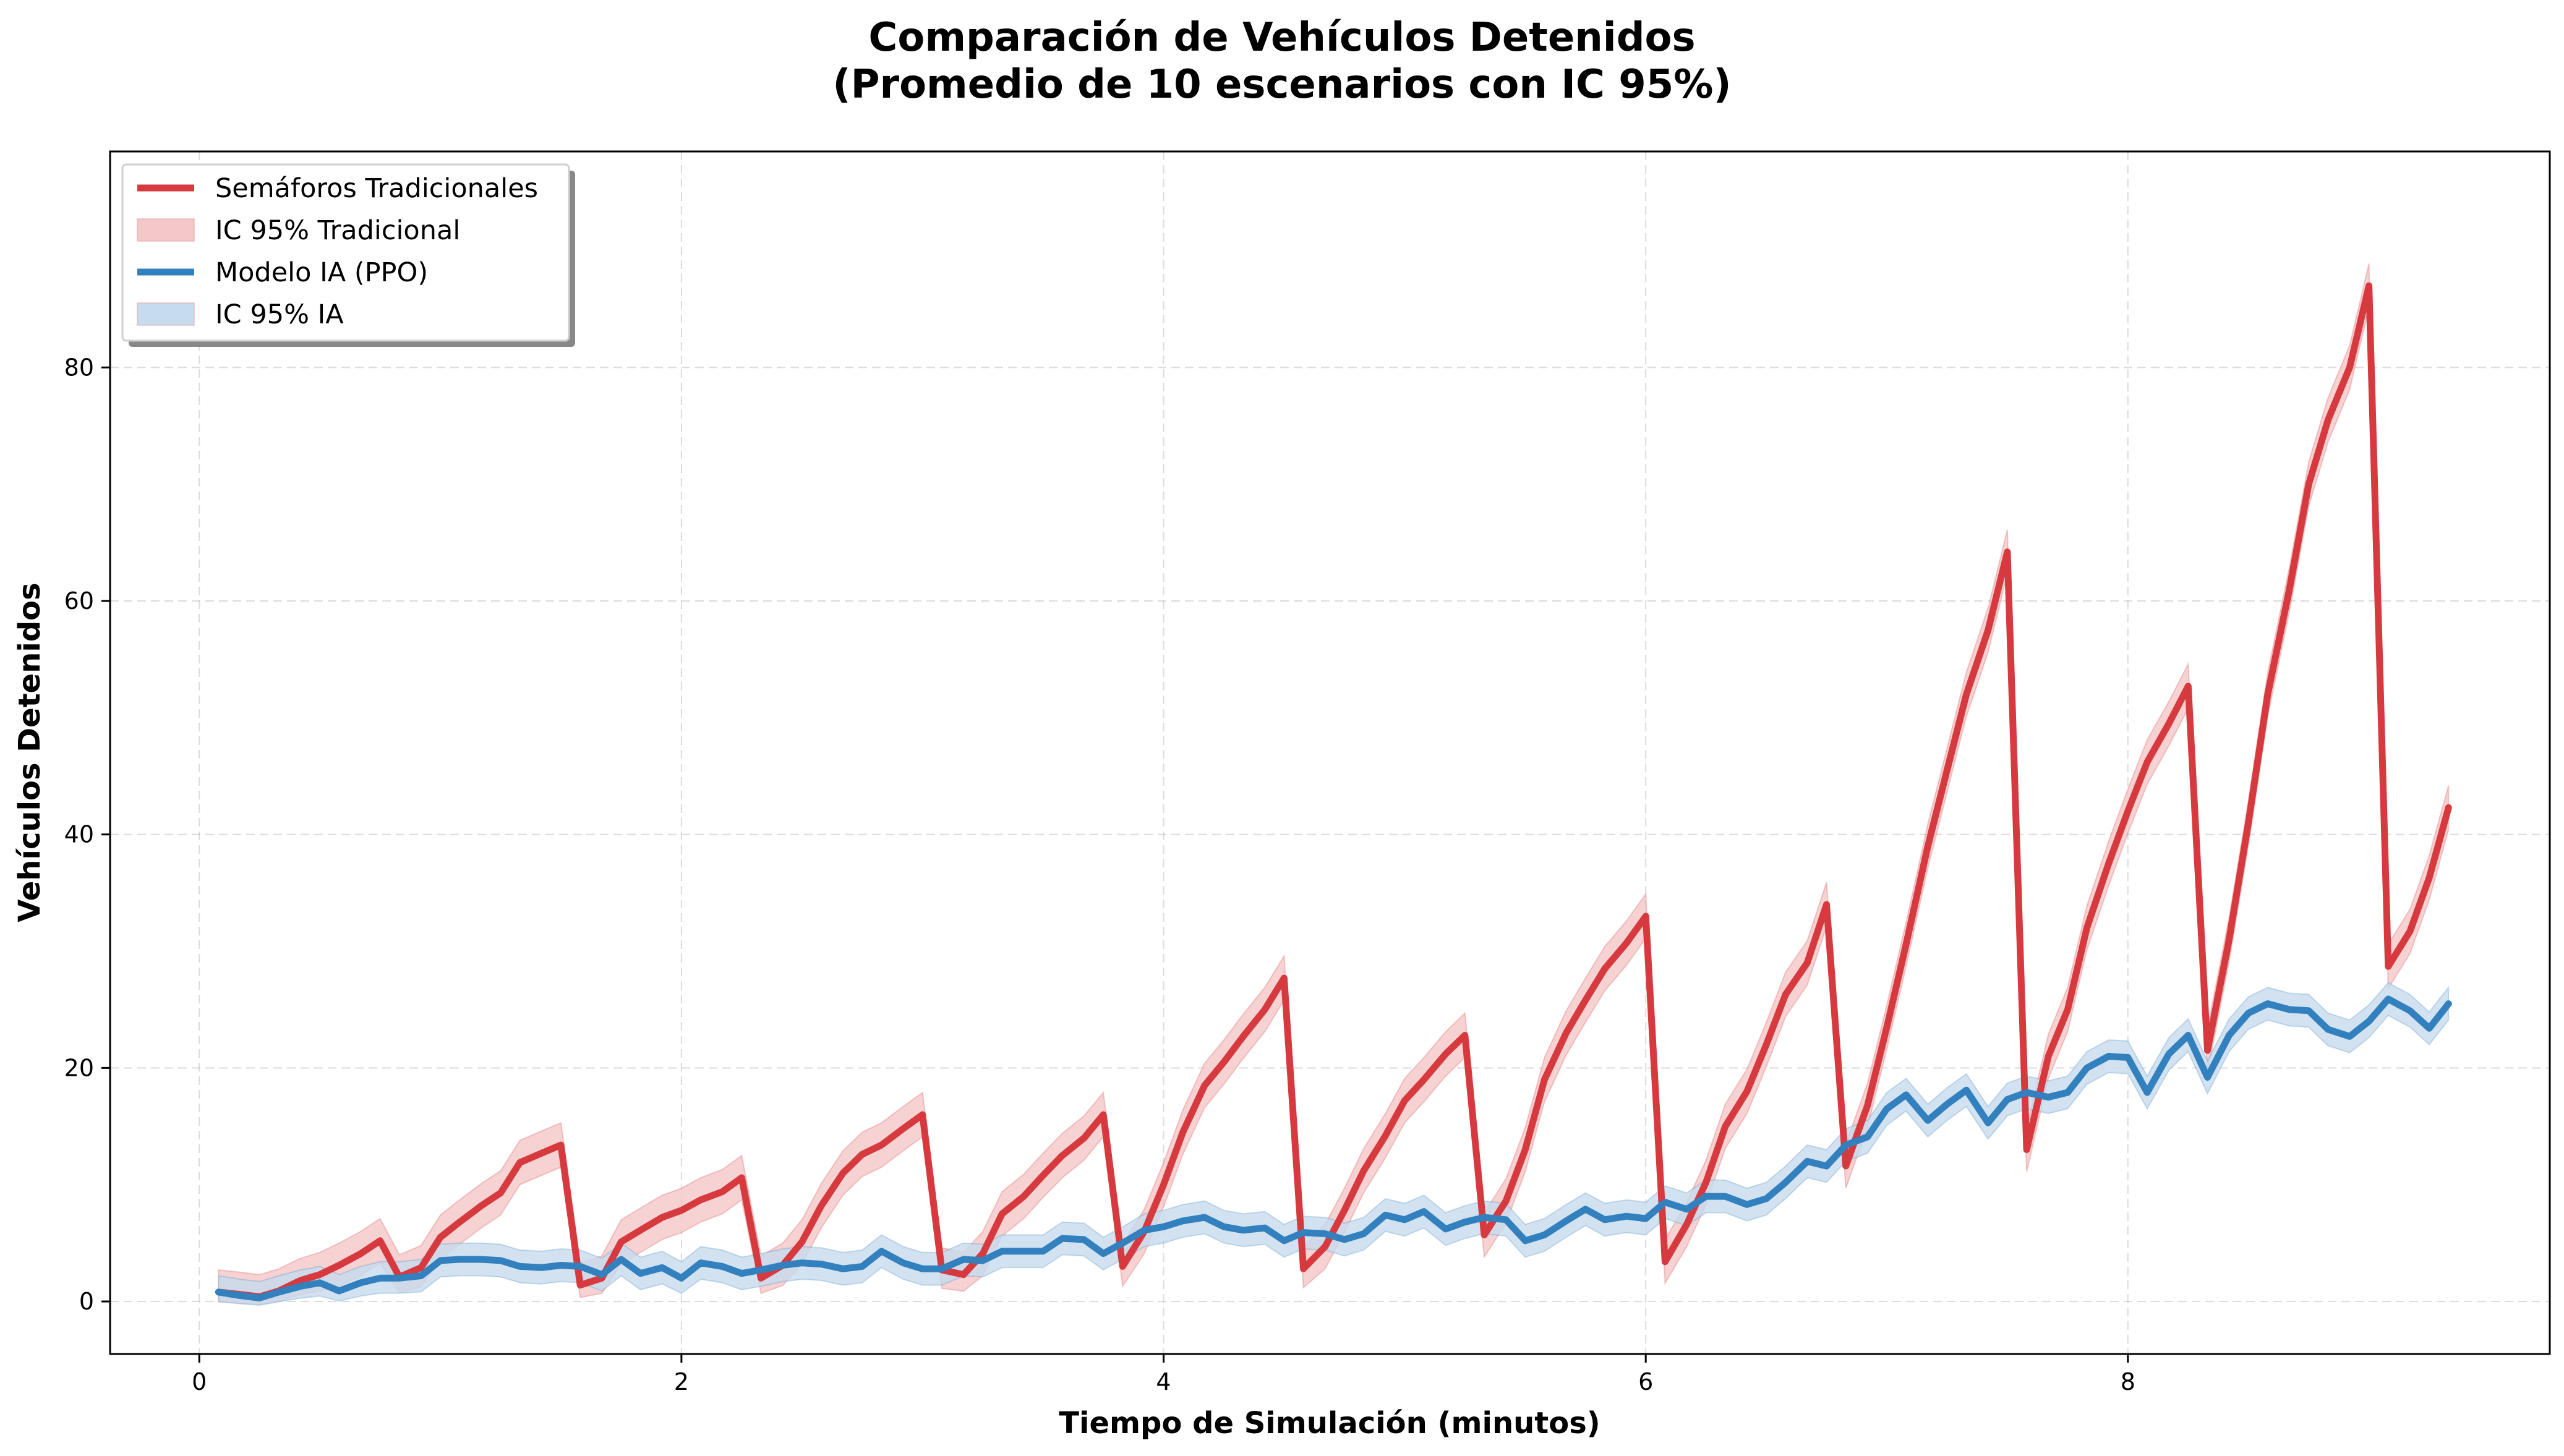  Describe the element at coordinates (1645, 1381) in the screenshot. I see `x-tick-label: 6` at that location.